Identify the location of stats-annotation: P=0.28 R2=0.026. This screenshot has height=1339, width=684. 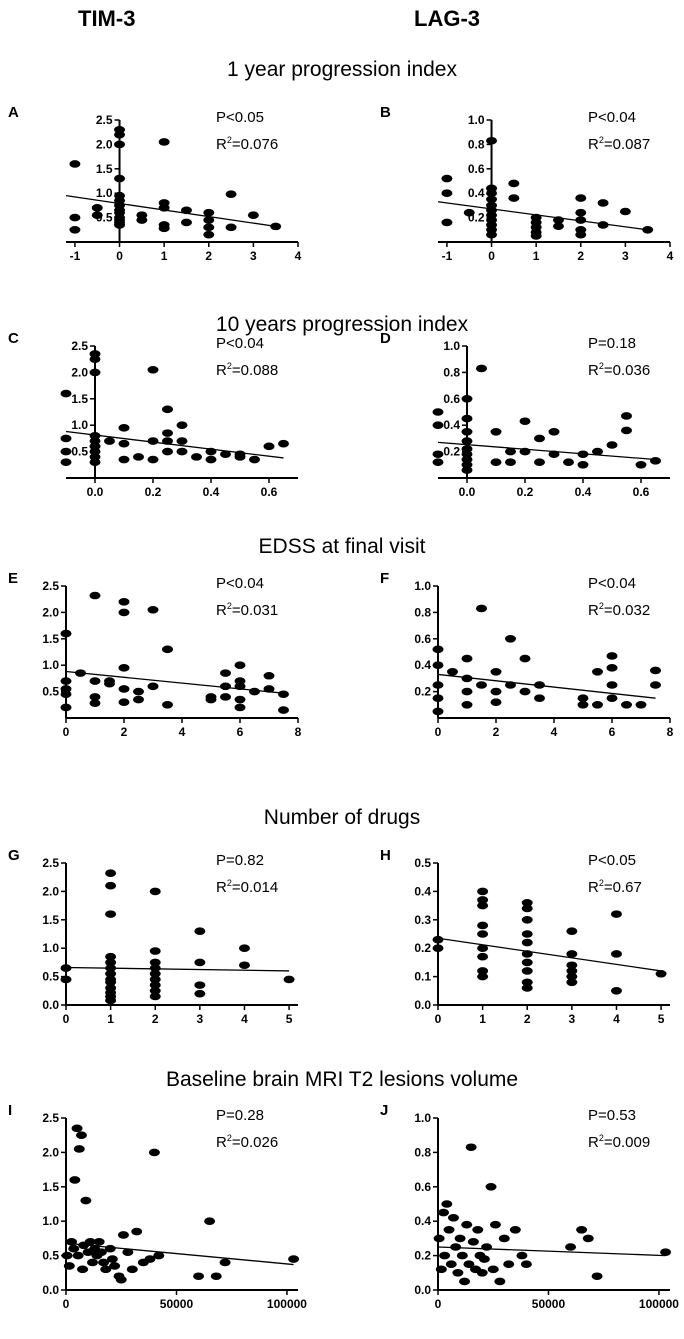
(247, 1129).